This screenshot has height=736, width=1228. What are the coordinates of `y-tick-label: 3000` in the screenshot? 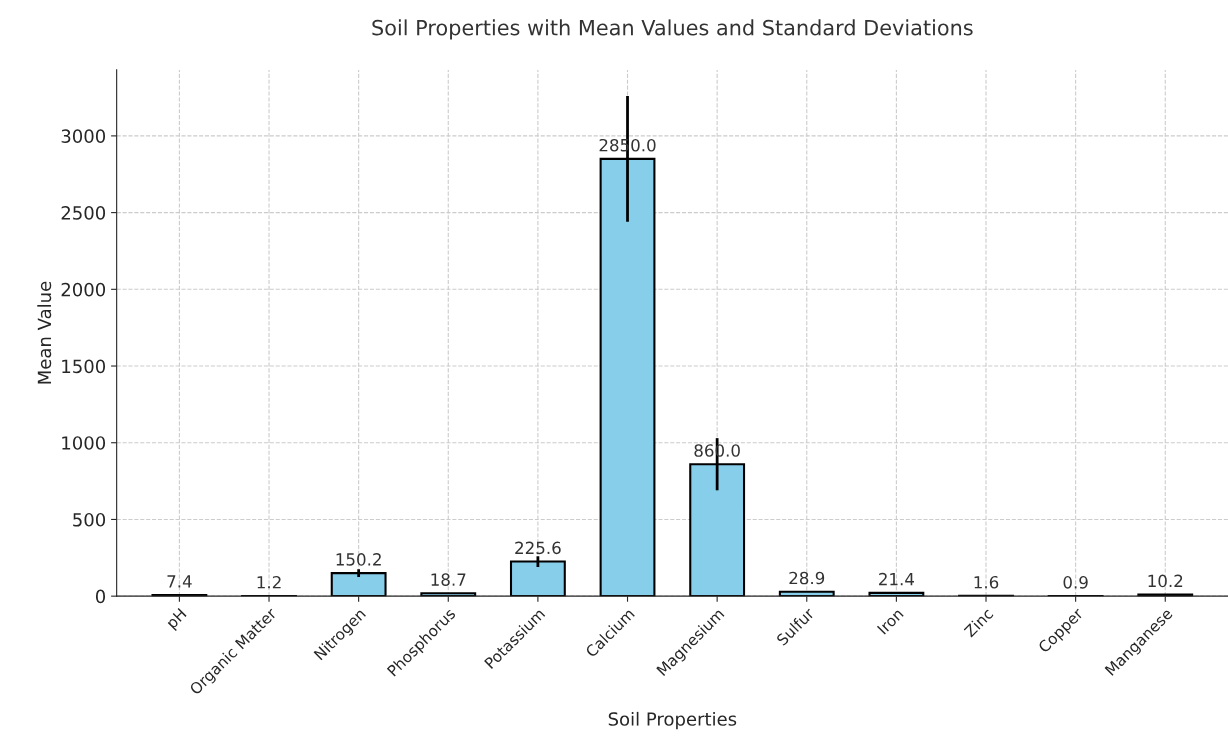 It's located at (83, 136).